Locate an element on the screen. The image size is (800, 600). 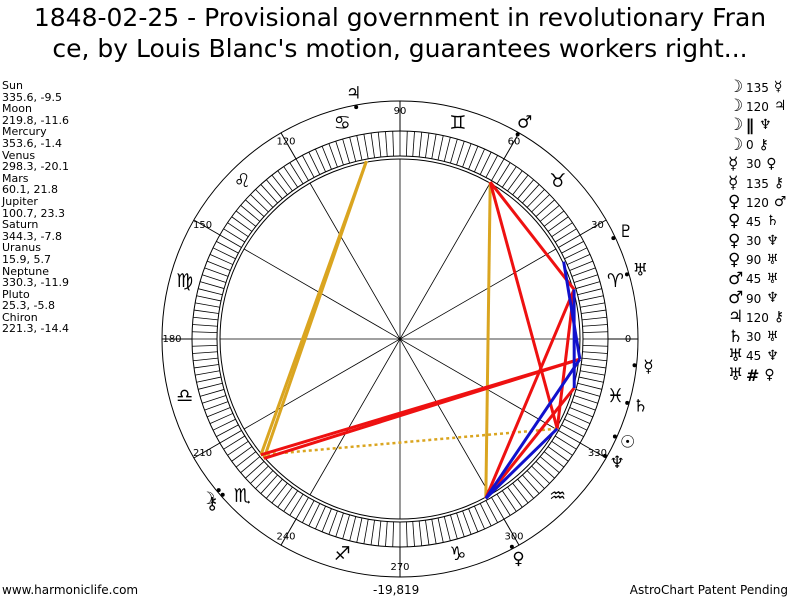
planet-glyph-icon: ♆ is located at coordinates (772, 298).